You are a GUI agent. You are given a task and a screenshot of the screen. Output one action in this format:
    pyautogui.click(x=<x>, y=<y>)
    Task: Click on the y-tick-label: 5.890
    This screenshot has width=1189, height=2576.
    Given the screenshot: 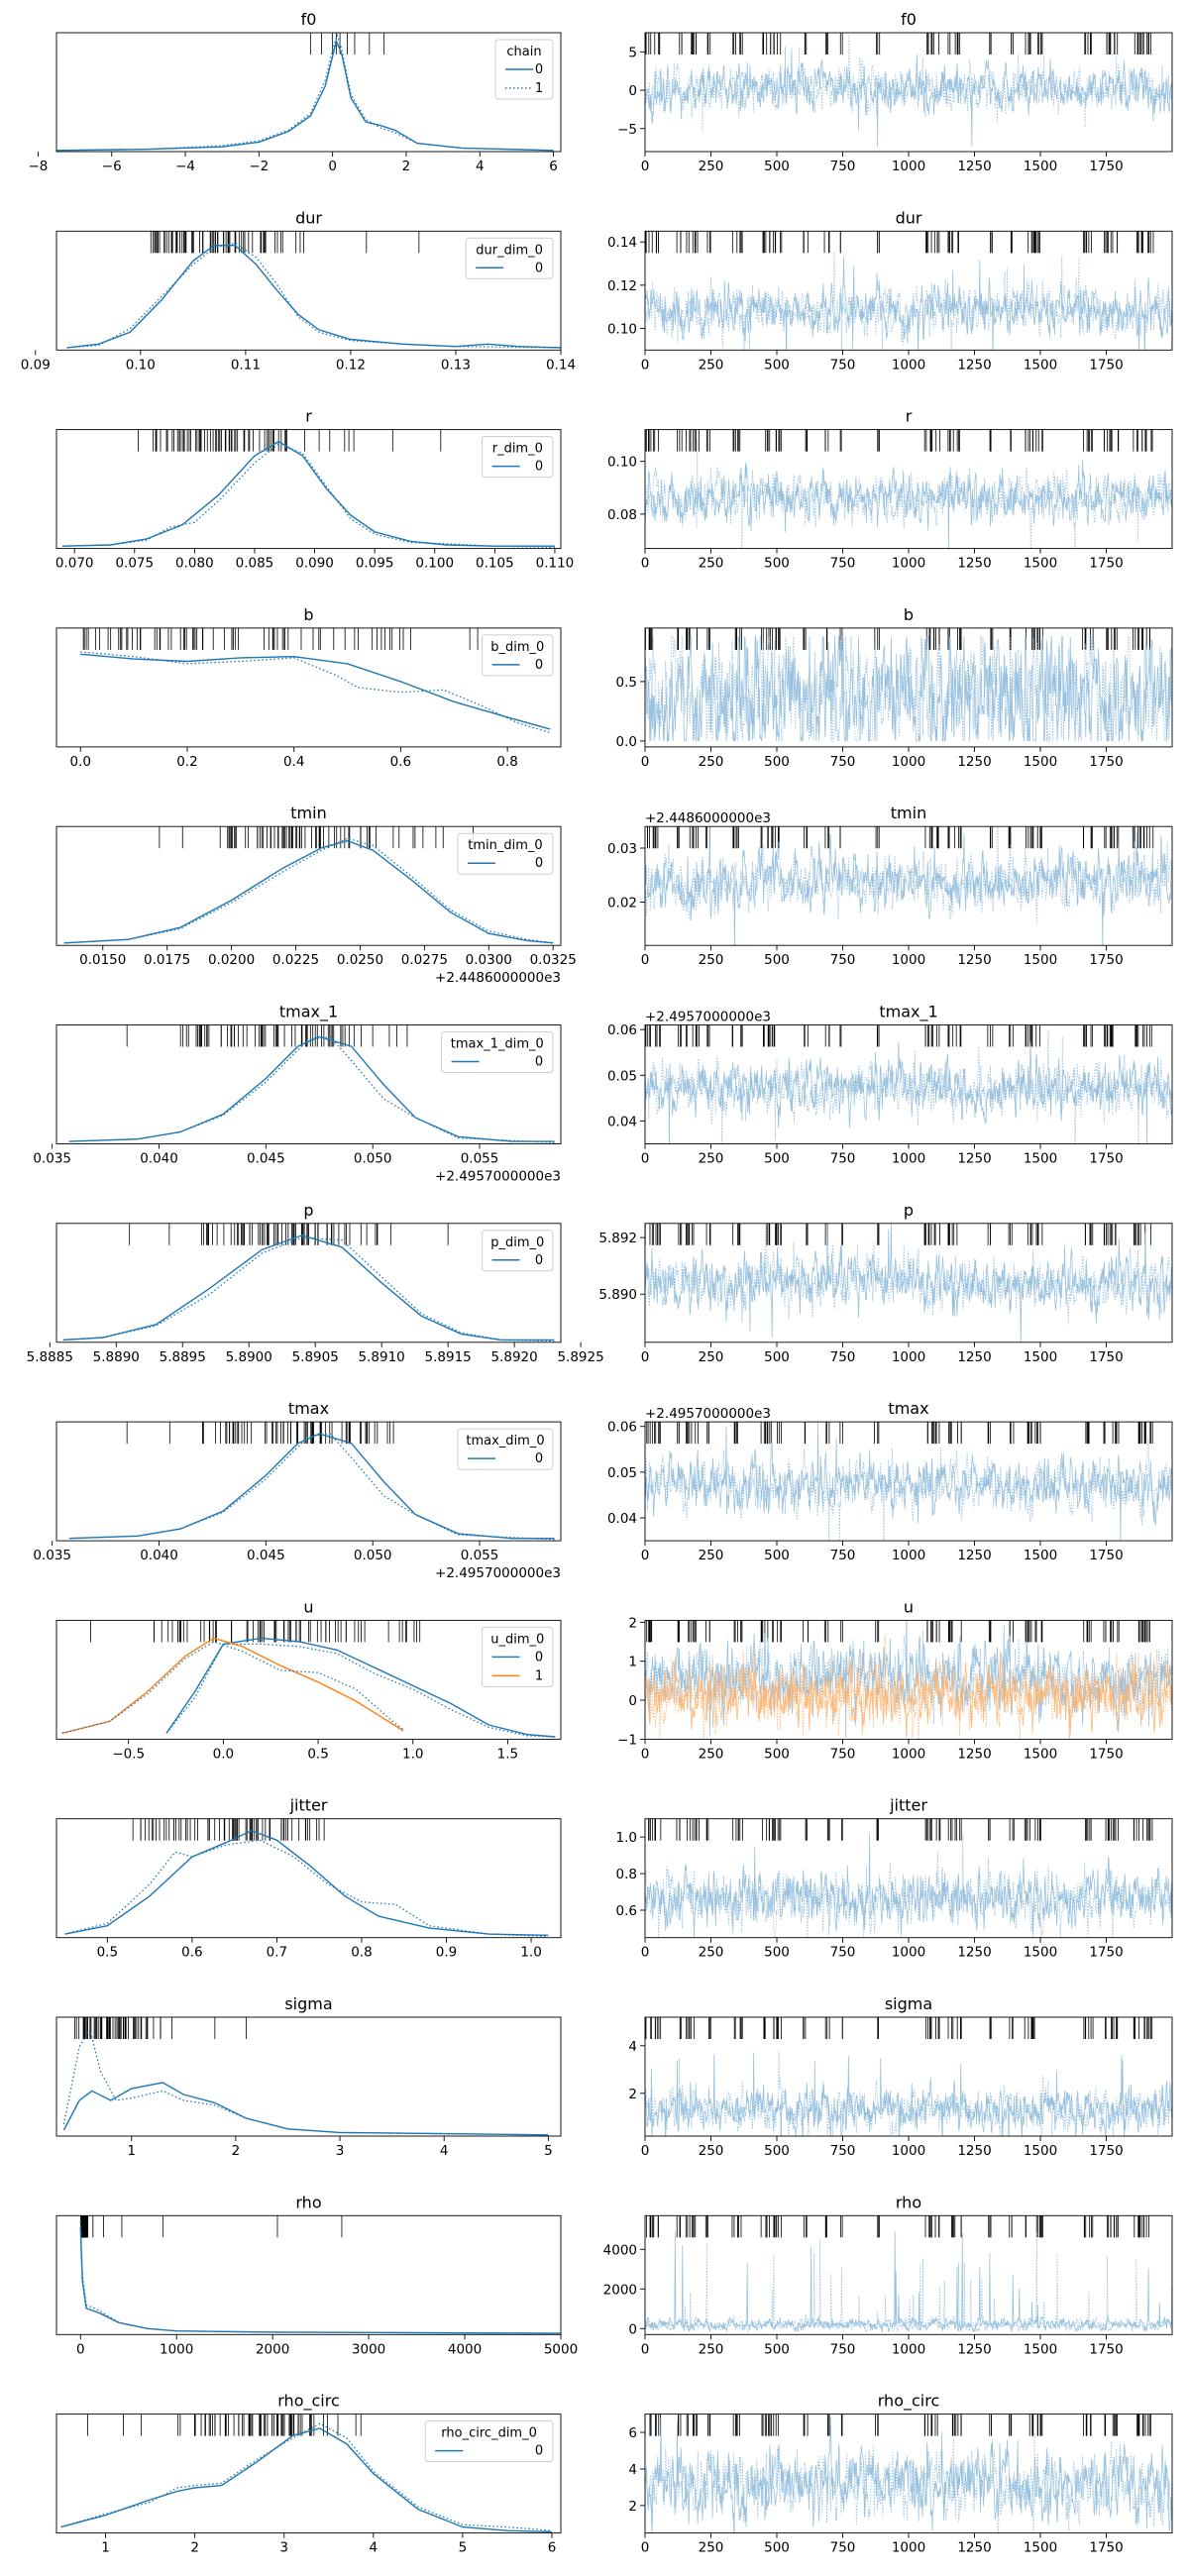 What is the action you would take?
    pyautogui.click(x=617, y=1295)
    